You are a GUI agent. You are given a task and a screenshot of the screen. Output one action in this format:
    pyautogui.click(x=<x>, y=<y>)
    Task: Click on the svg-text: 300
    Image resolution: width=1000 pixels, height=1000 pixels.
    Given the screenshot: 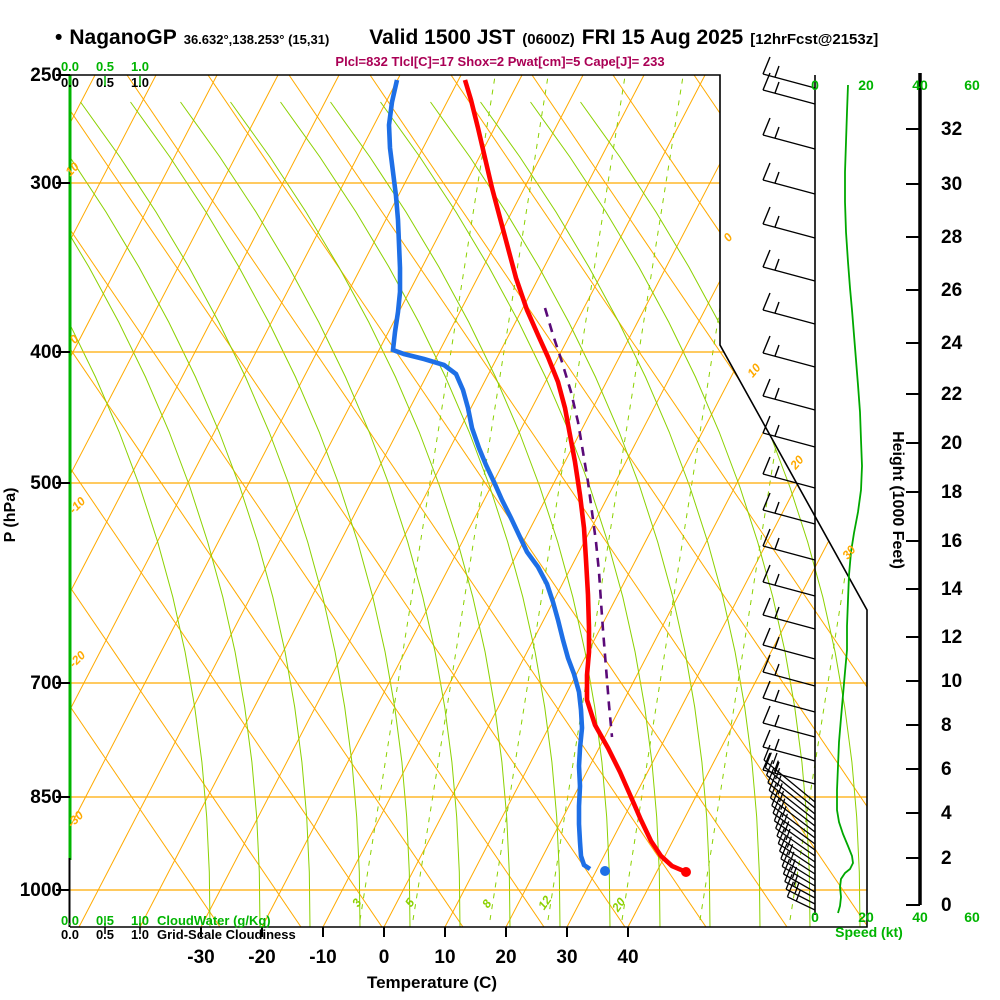 What is the action you would take?
    pyautogui.click(x=46, y=183)
    